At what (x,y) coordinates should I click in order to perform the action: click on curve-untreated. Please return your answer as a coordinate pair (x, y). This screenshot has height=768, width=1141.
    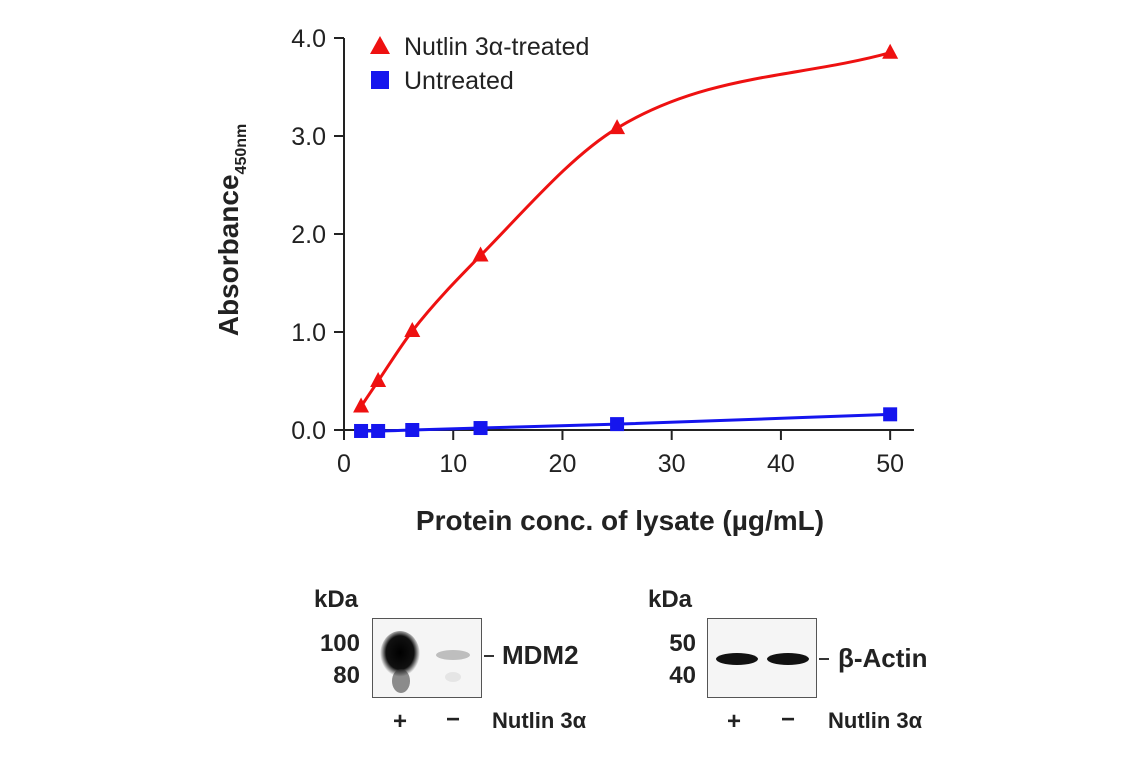
    Looking at the image, I should click on (626, 422).